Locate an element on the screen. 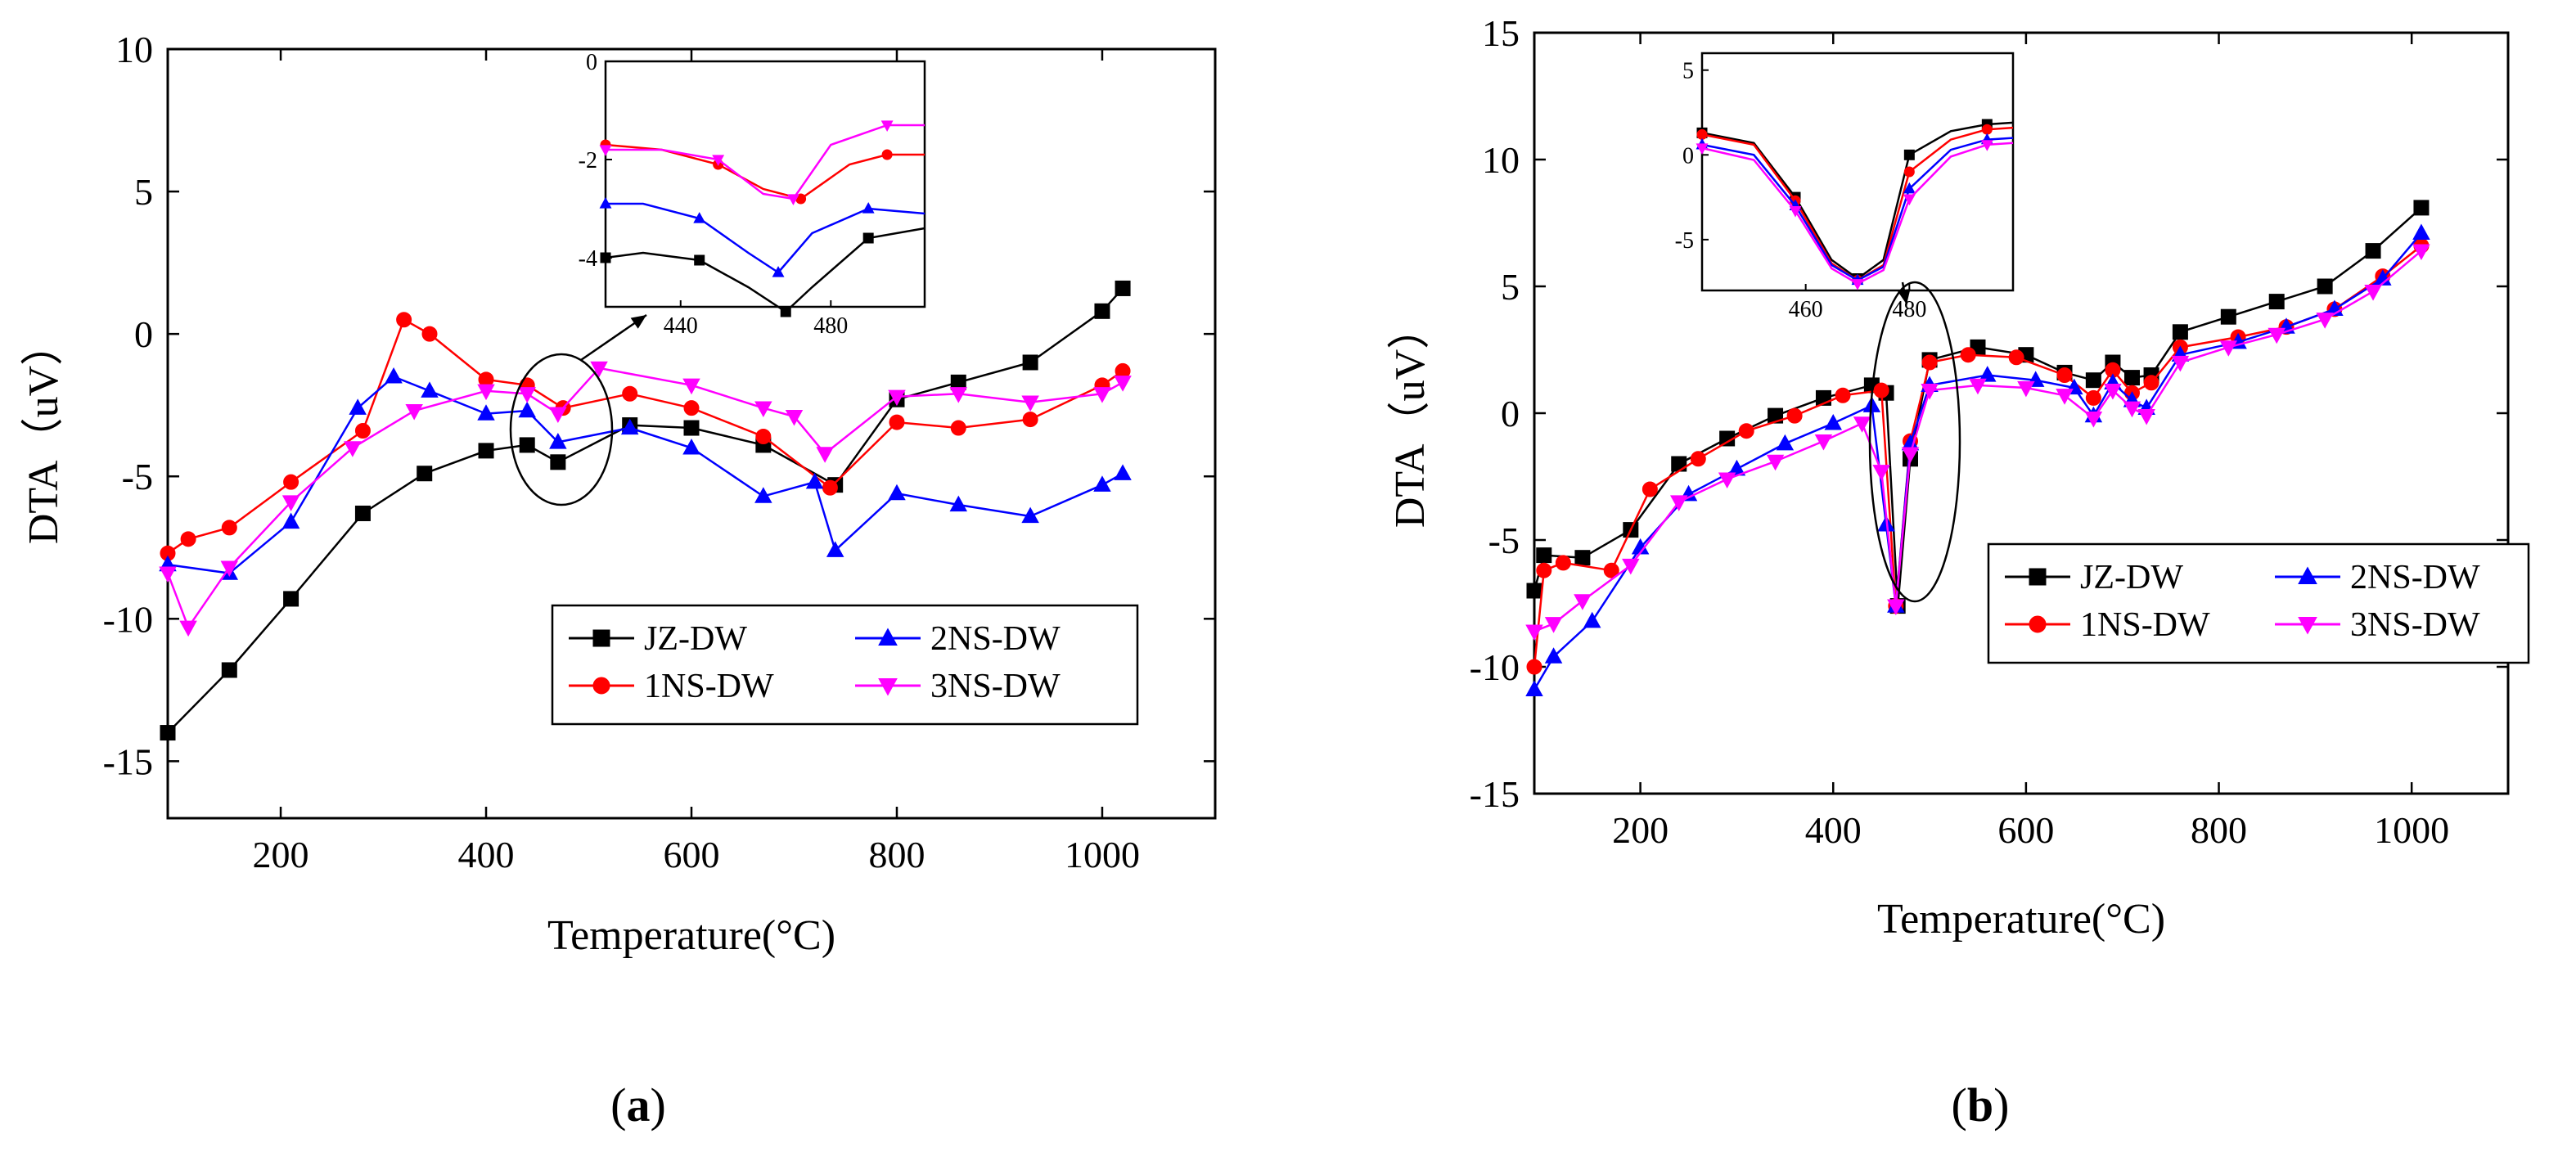  panel-label-a-open: ( is located at coordinates (618, 1105).